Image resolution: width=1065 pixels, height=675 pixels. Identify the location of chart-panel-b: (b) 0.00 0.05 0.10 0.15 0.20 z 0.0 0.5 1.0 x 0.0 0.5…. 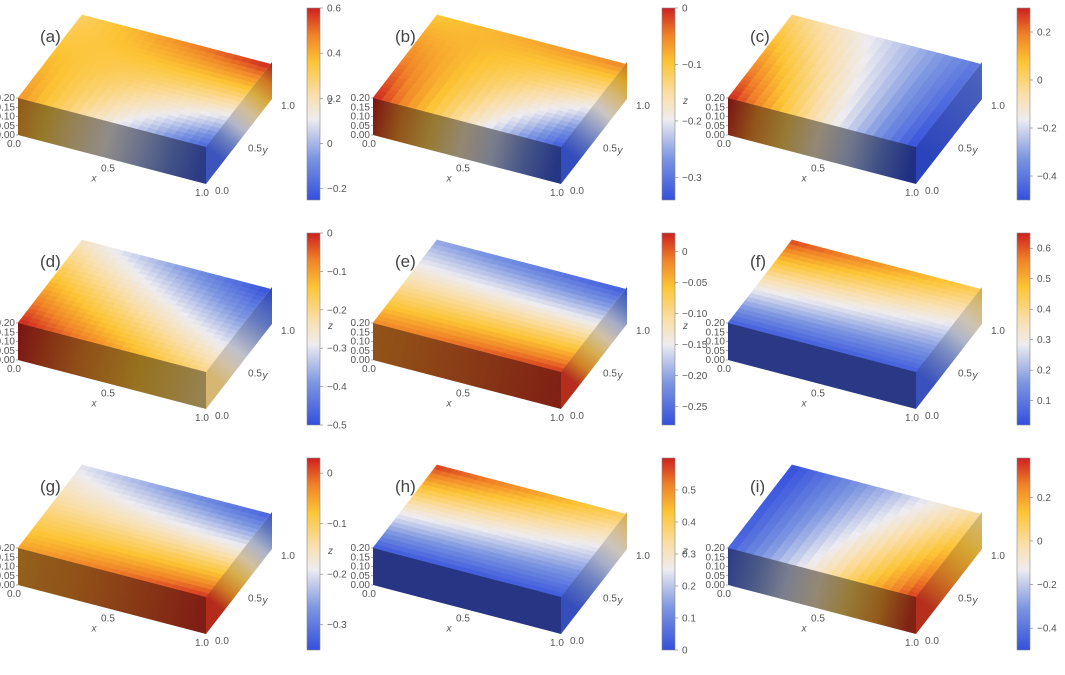
(518, 112).